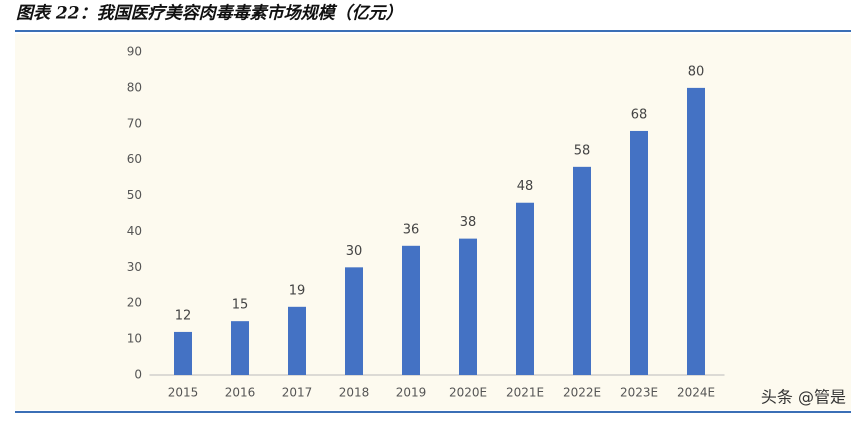  I want to click on y-tick-label: 70, so click(134, 123).